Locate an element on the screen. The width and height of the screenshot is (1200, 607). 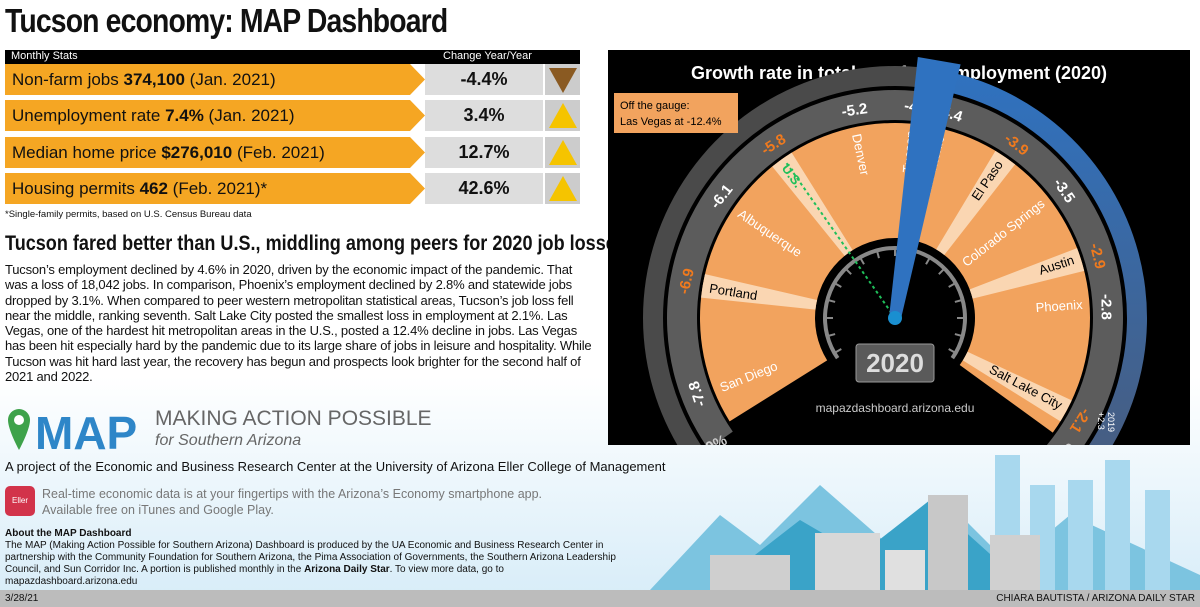
stat-value: 462 is located at coordinates (153, 188).